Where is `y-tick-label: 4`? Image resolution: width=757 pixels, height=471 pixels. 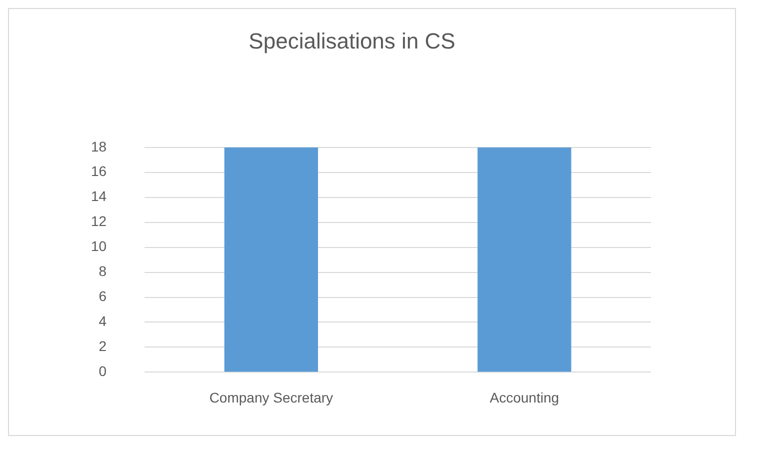 y-tick-label: 4 is located at coordinates (102, 321).